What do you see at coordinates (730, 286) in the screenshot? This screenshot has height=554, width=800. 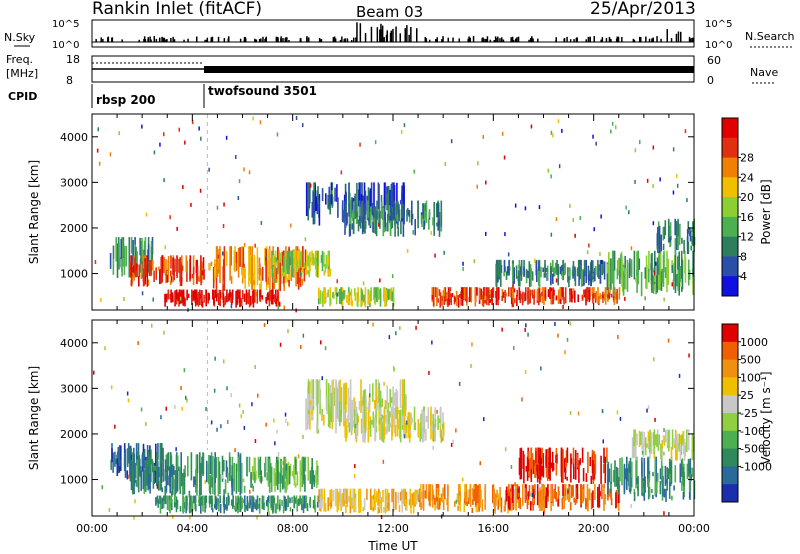 I see `colorbar-segment` at bounding box center [730, 286].